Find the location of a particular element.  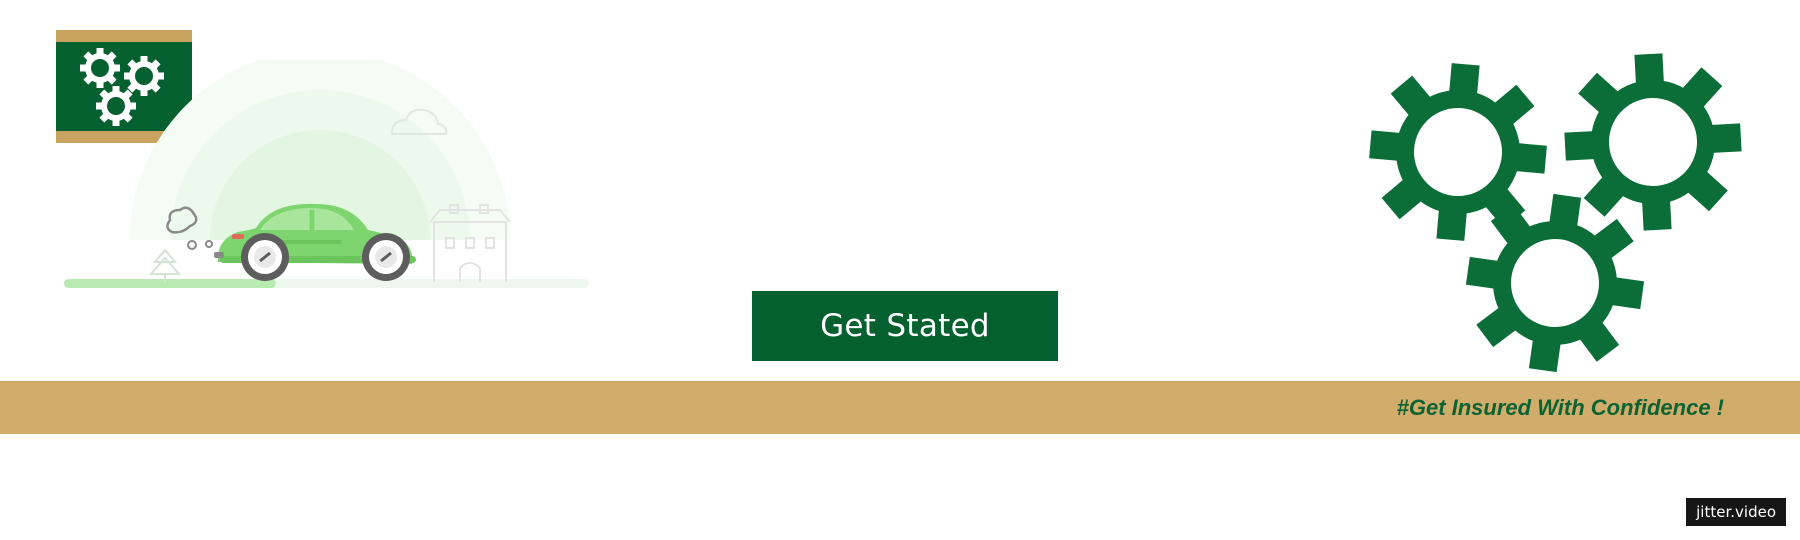

slogan-text: #Get Insured With Confidence ! is located at coordinates (1560, 407).